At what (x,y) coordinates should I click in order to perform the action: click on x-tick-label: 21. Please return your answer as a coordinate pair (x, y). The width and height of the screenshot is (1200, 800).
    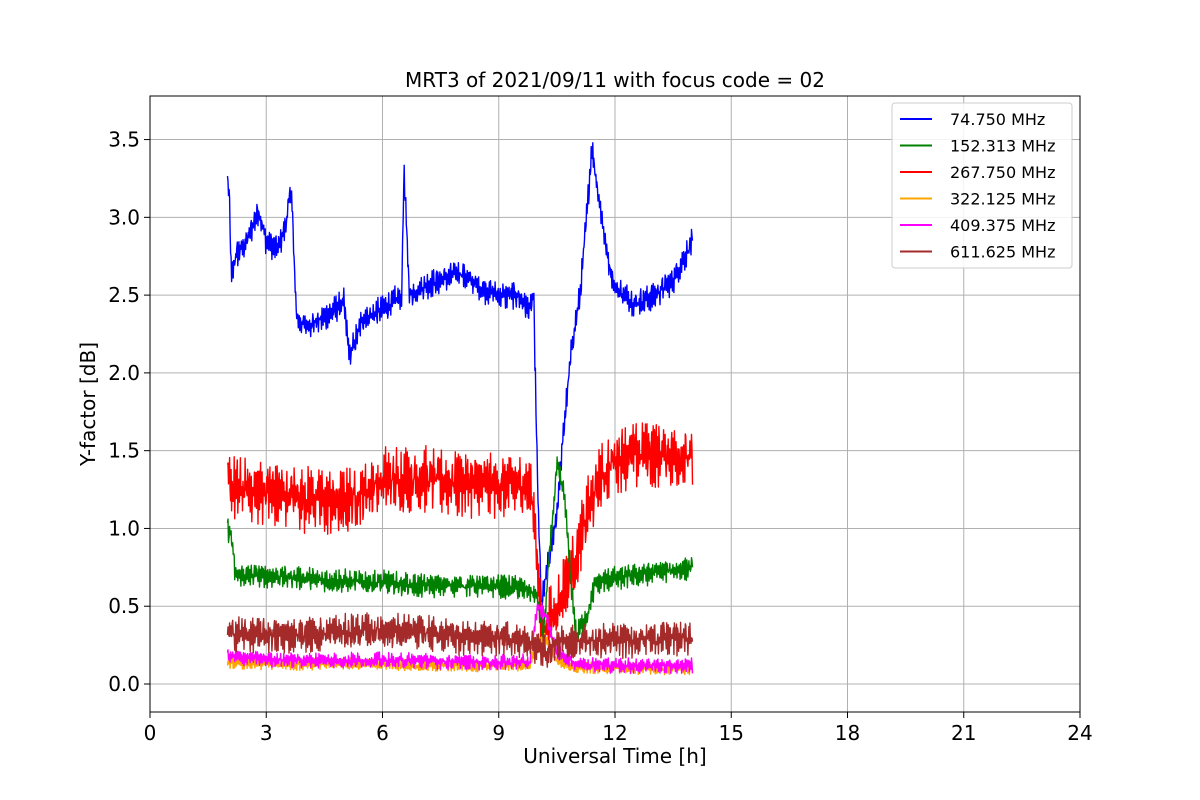
    Looking at the image, I should click on (963, 733).